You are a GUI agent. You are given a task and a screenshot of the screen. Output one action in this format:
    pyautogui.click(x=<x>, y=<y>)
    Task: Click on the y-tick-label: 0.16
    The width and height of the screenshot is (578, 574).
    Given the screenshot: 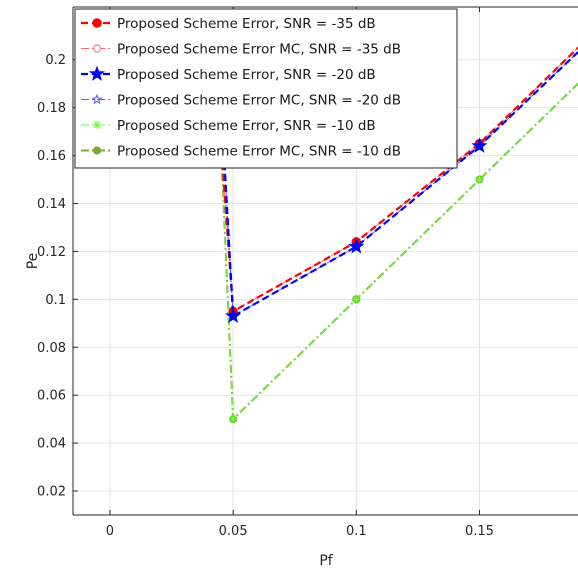 What is the action you would take?
    pyautogui.click(x=51, y=156)
    